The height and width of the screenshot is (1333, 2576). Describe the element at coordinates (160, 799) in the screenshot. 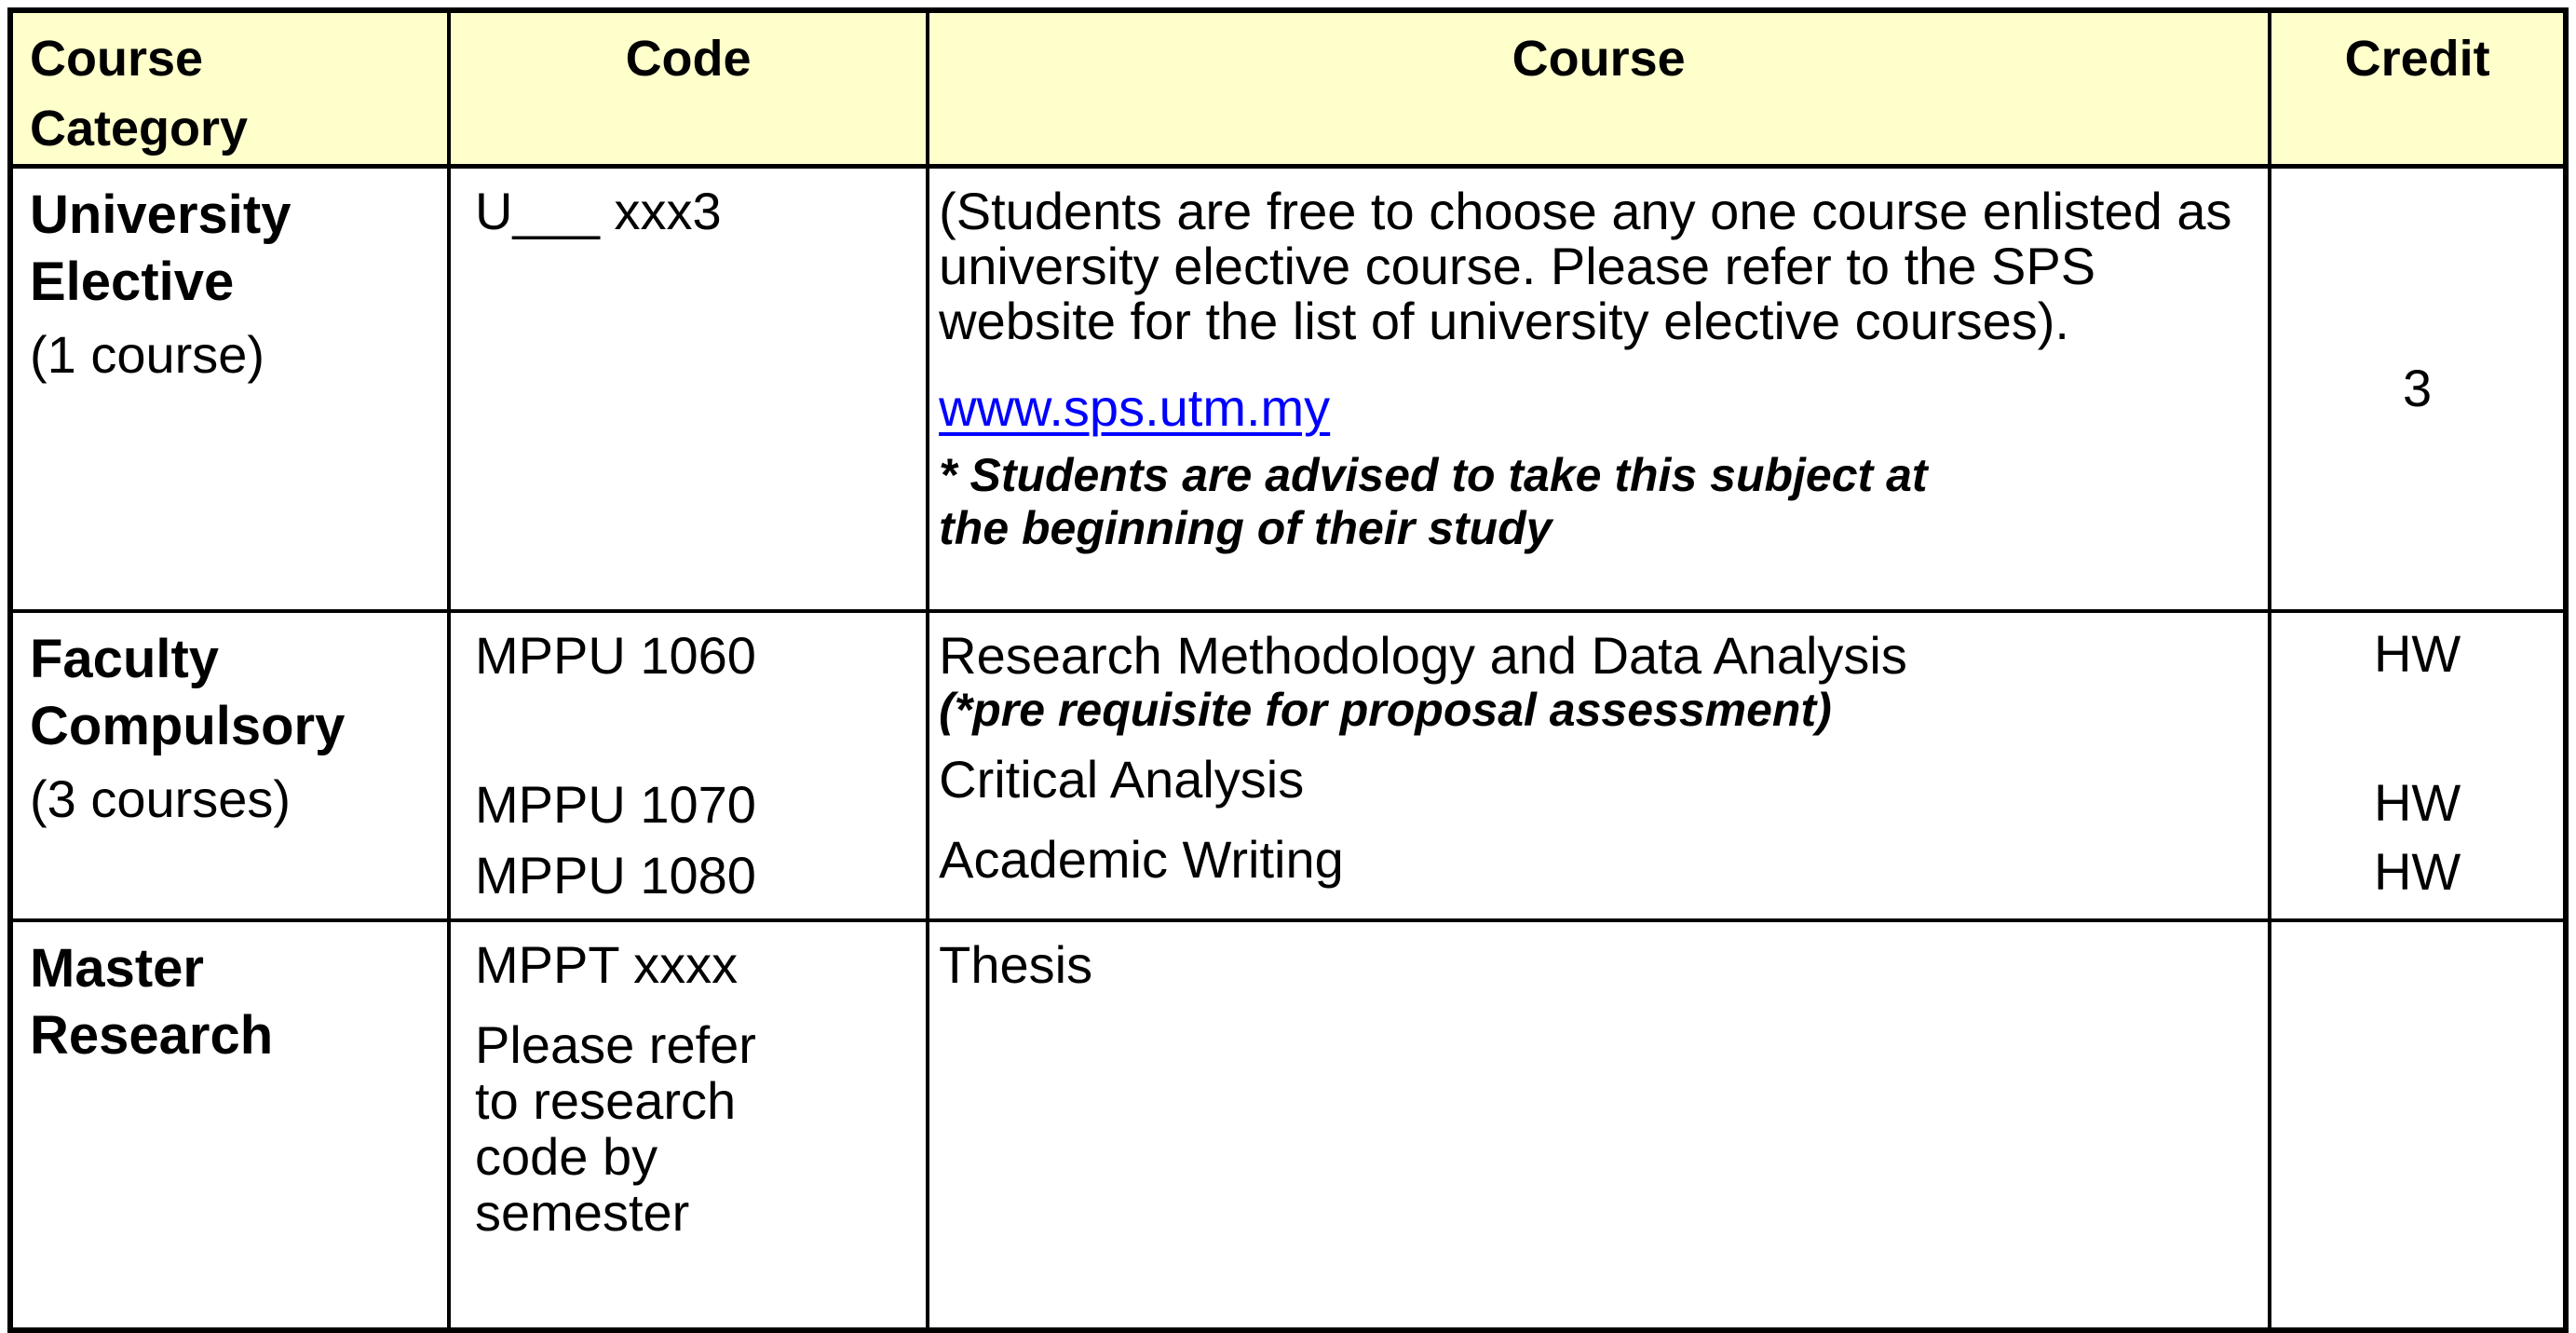

I see `category-note: (3 courses)` at that location.